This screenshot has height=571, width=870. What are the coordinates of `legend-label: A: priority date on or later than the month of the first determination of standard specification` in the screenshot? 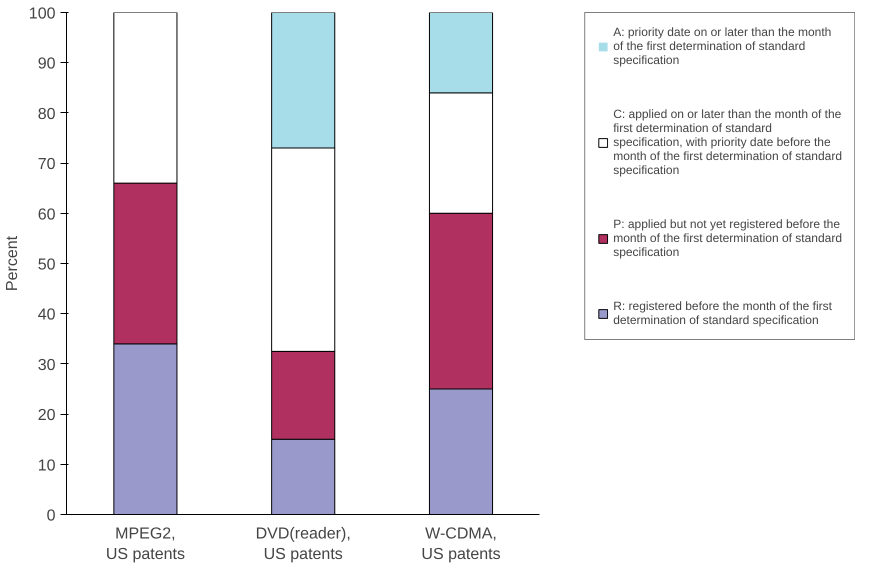 It's located at (722, 46).